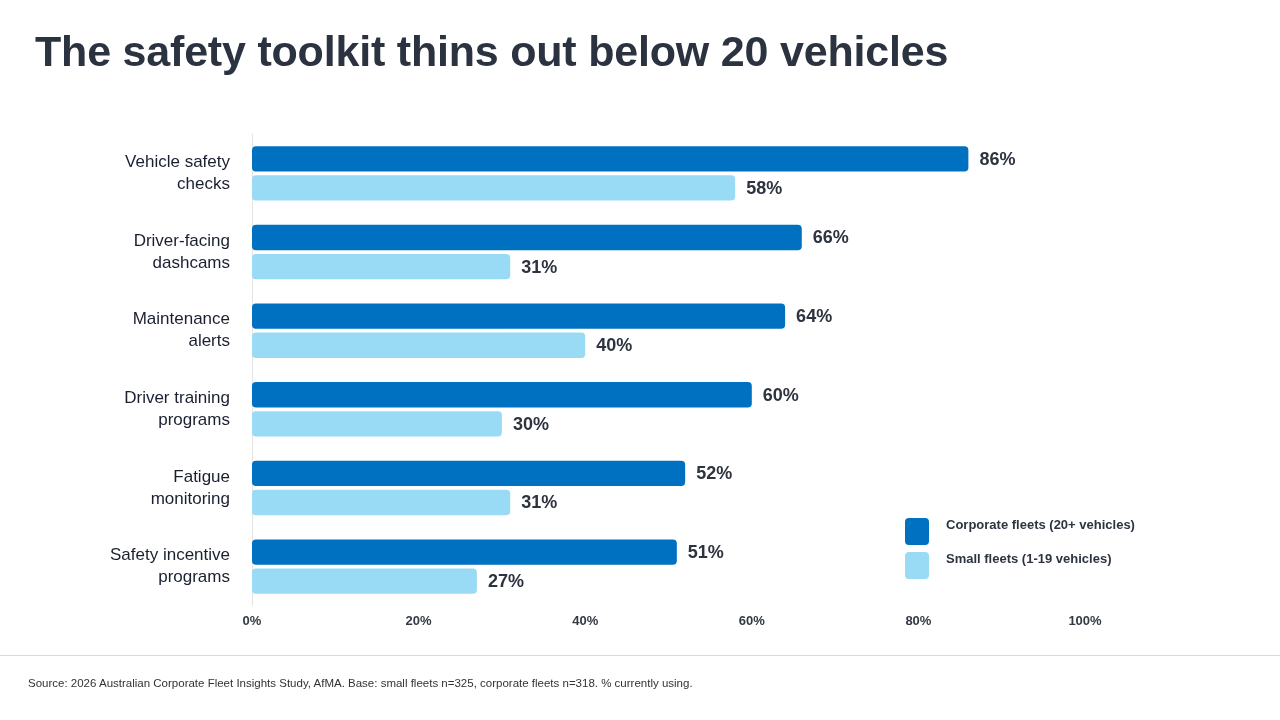 This screenshot has width=1280, height=720. Describe the element at coordinates (752, 621) in the screenshot. I see `x-tick-label: 60%` at that location.